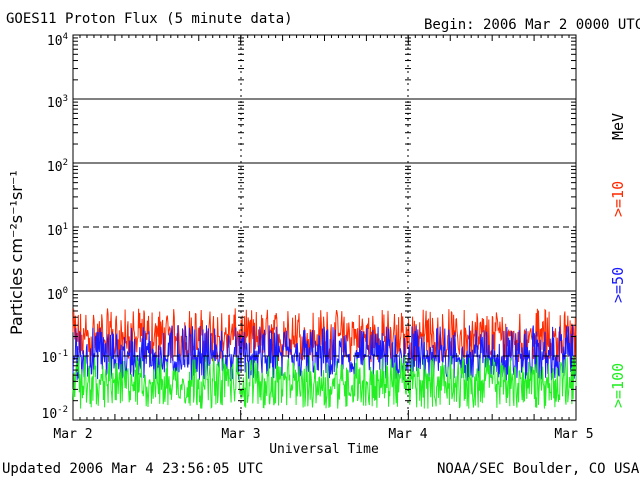 The image size is (640, 480). I want to click on y-tick-label-1e1: 10¹, so click(57, 230).